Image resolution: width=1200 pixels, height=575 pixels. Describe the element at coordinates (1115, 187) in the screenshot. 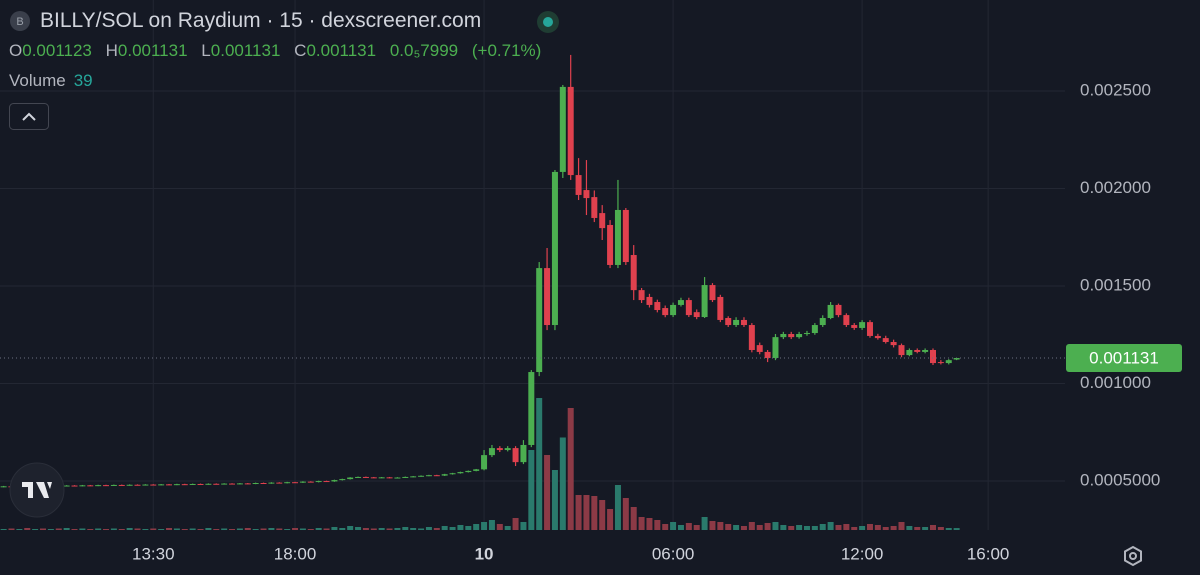

I see `y-tick-label: 0.002000` at that location.